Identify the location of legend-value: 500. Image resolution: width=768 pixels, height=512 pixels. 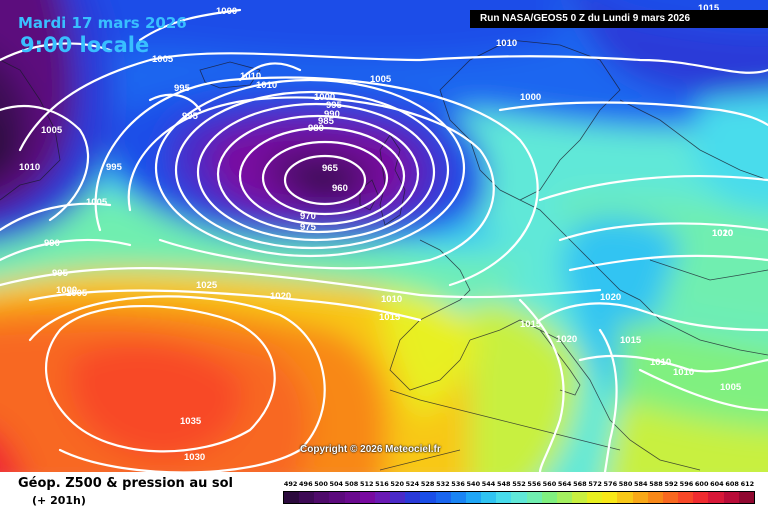
(321, 484).